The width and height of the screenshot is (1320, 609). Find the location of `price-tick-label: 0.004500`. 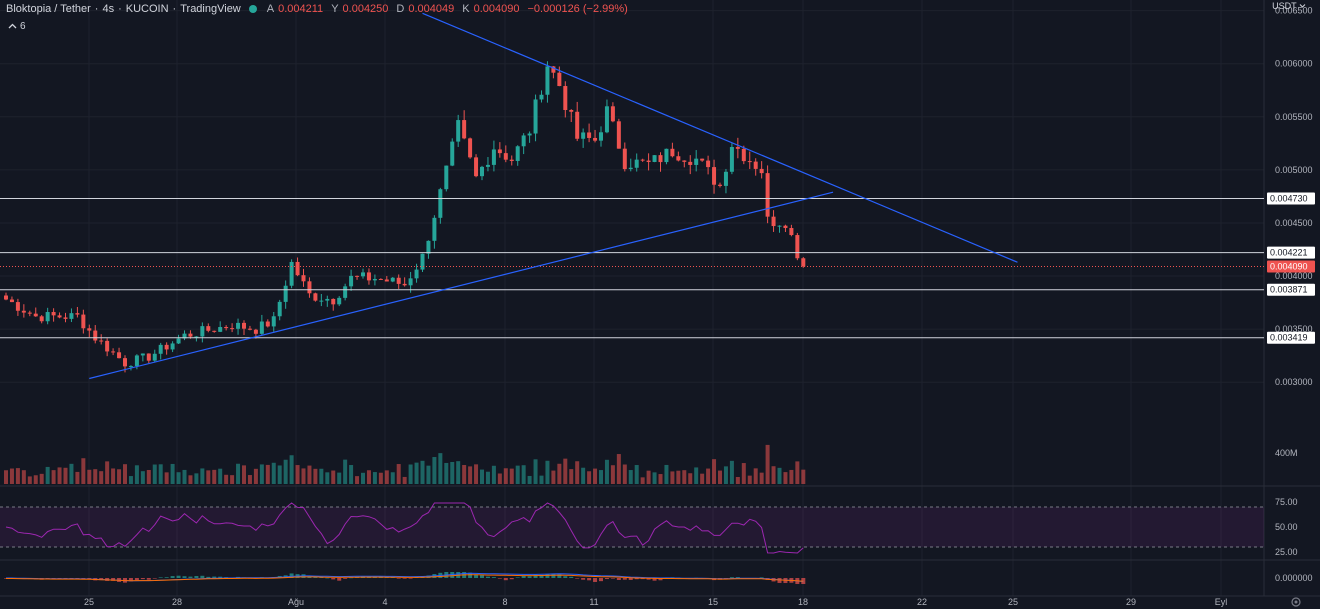

price-tick-label: 0.004500 is located at coordinates (1294, 223).